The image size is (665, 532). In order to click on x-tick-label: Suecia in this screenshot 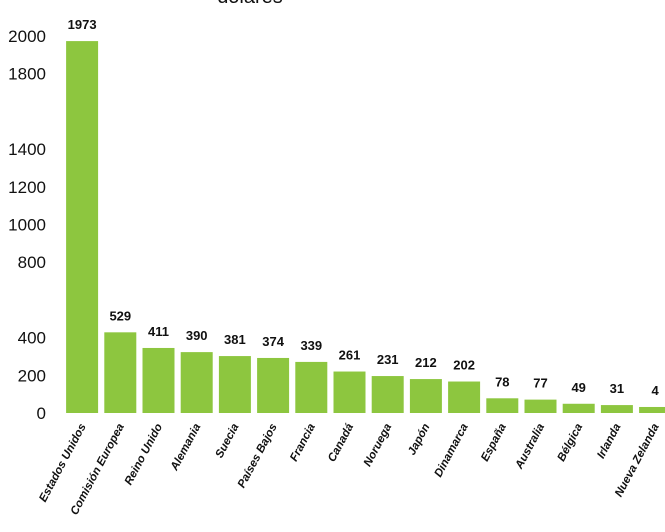, I will do `click(228, 440)`.